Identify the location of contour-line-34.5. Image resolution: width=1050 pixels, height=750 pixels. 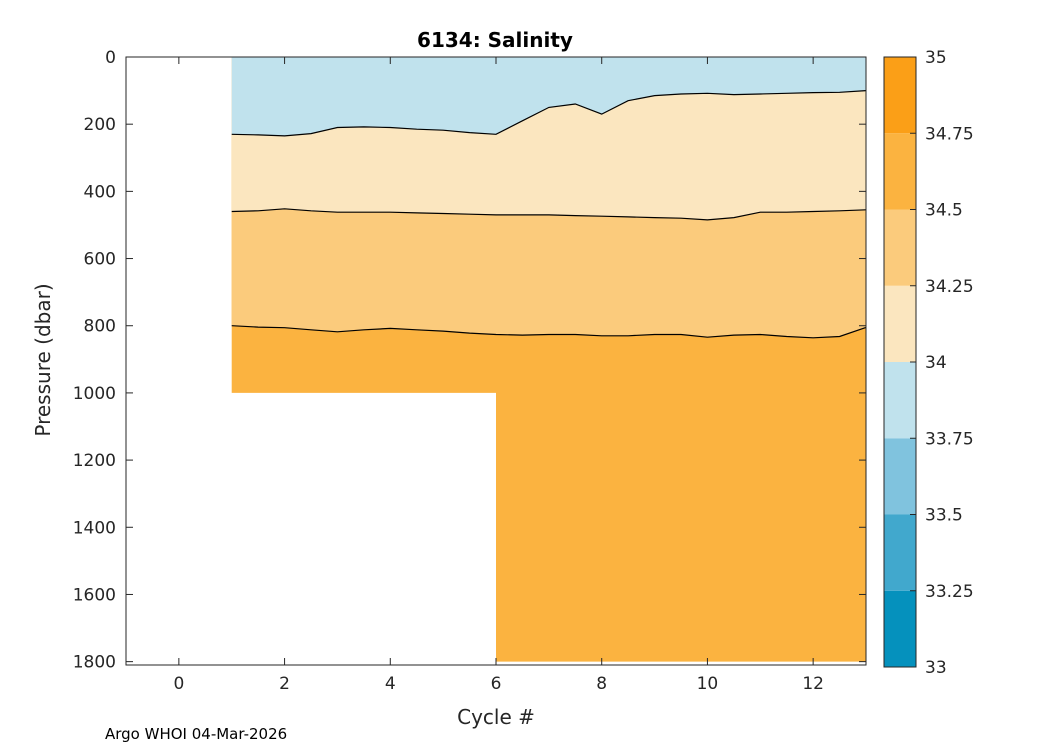
(549, 332).